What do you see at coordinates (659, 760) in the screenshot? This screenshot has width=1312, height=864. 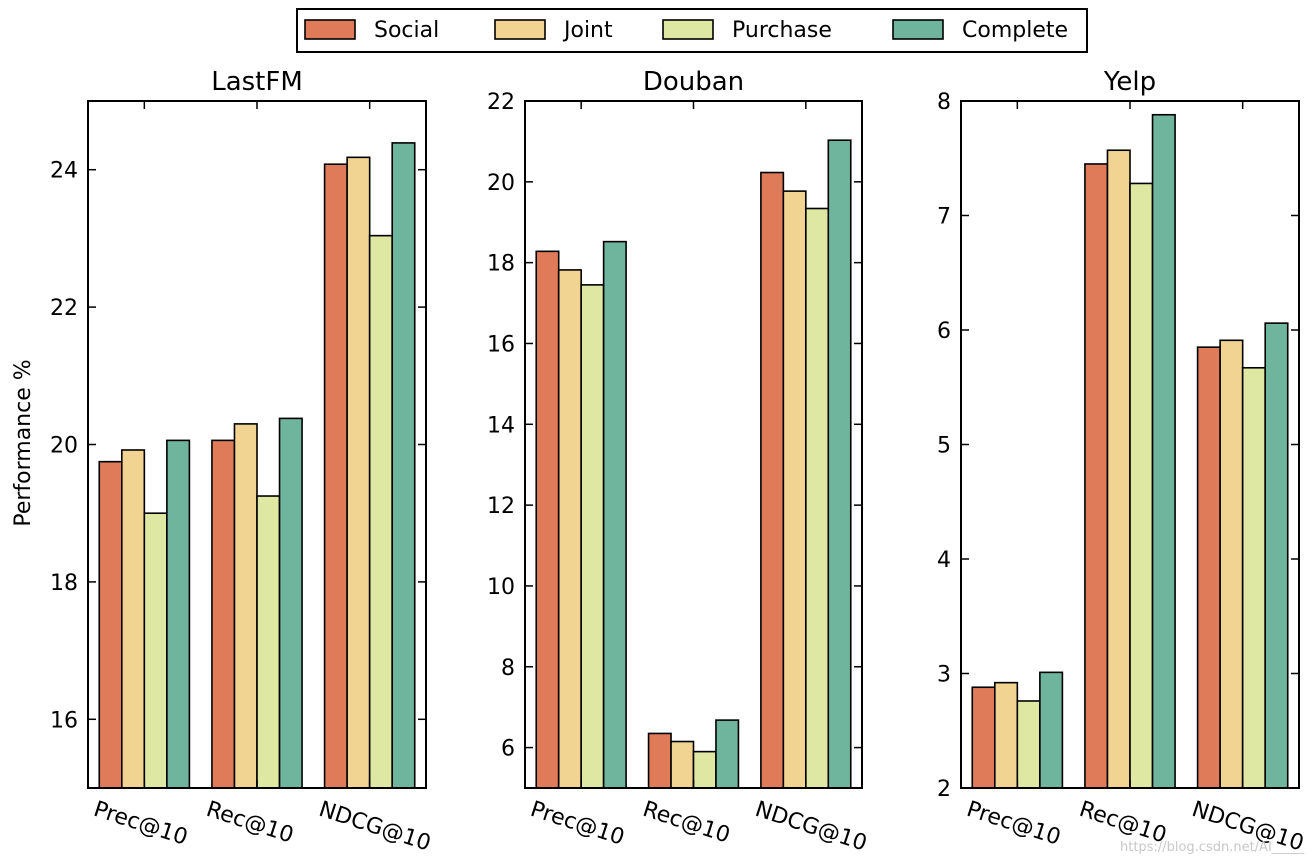 I see `bar-douban-rec-at-10-social` at bounding box center [659, 760].